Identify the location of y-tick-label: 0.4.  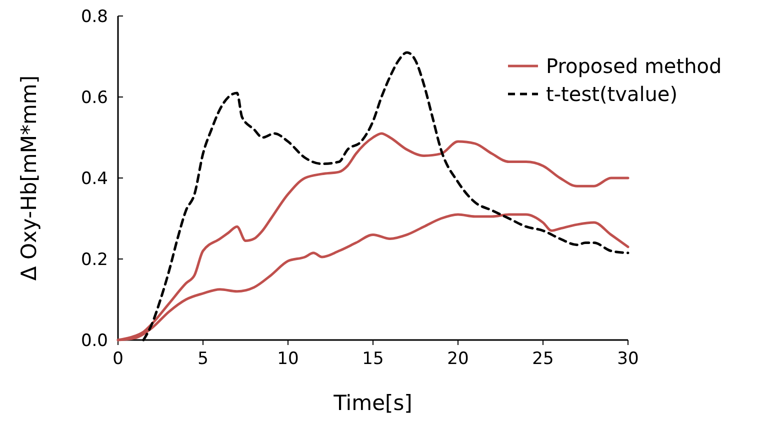
(94, 178).